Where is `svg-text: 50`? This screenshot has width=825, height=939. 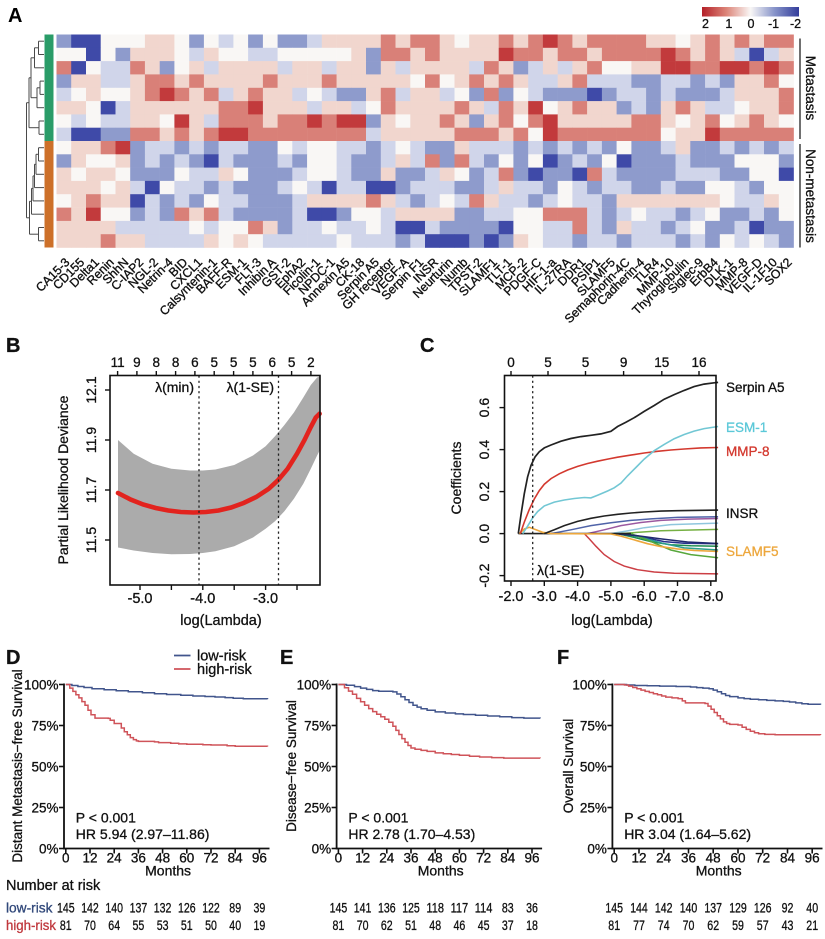 svg-text: 50 is located at coordinates (211, 925).